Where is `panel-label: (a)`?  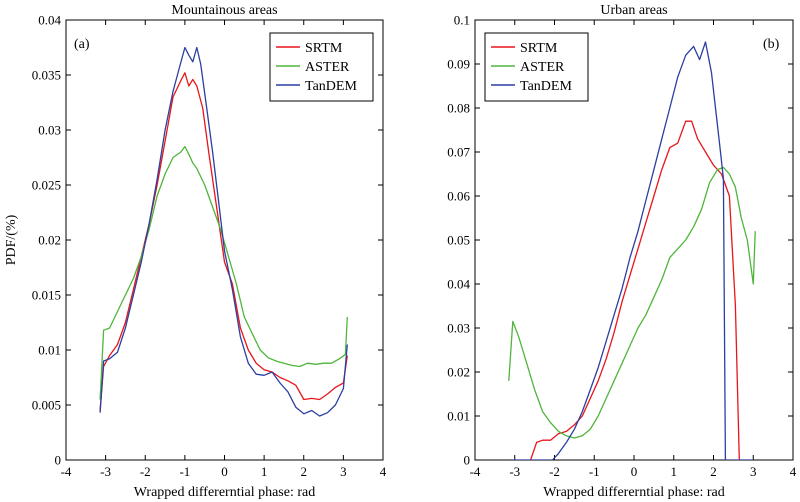 panel-label: (a) is located at coordinates (82, 44).